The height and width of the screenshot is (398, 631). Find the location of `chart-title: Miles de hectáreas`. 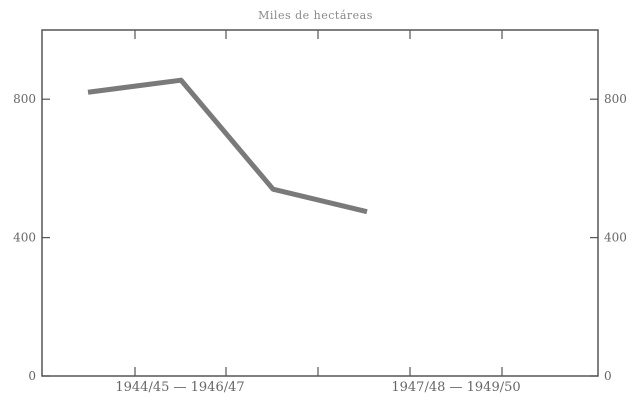

chart-title: Miles de hectáreas is located at coordinates (315, 15).